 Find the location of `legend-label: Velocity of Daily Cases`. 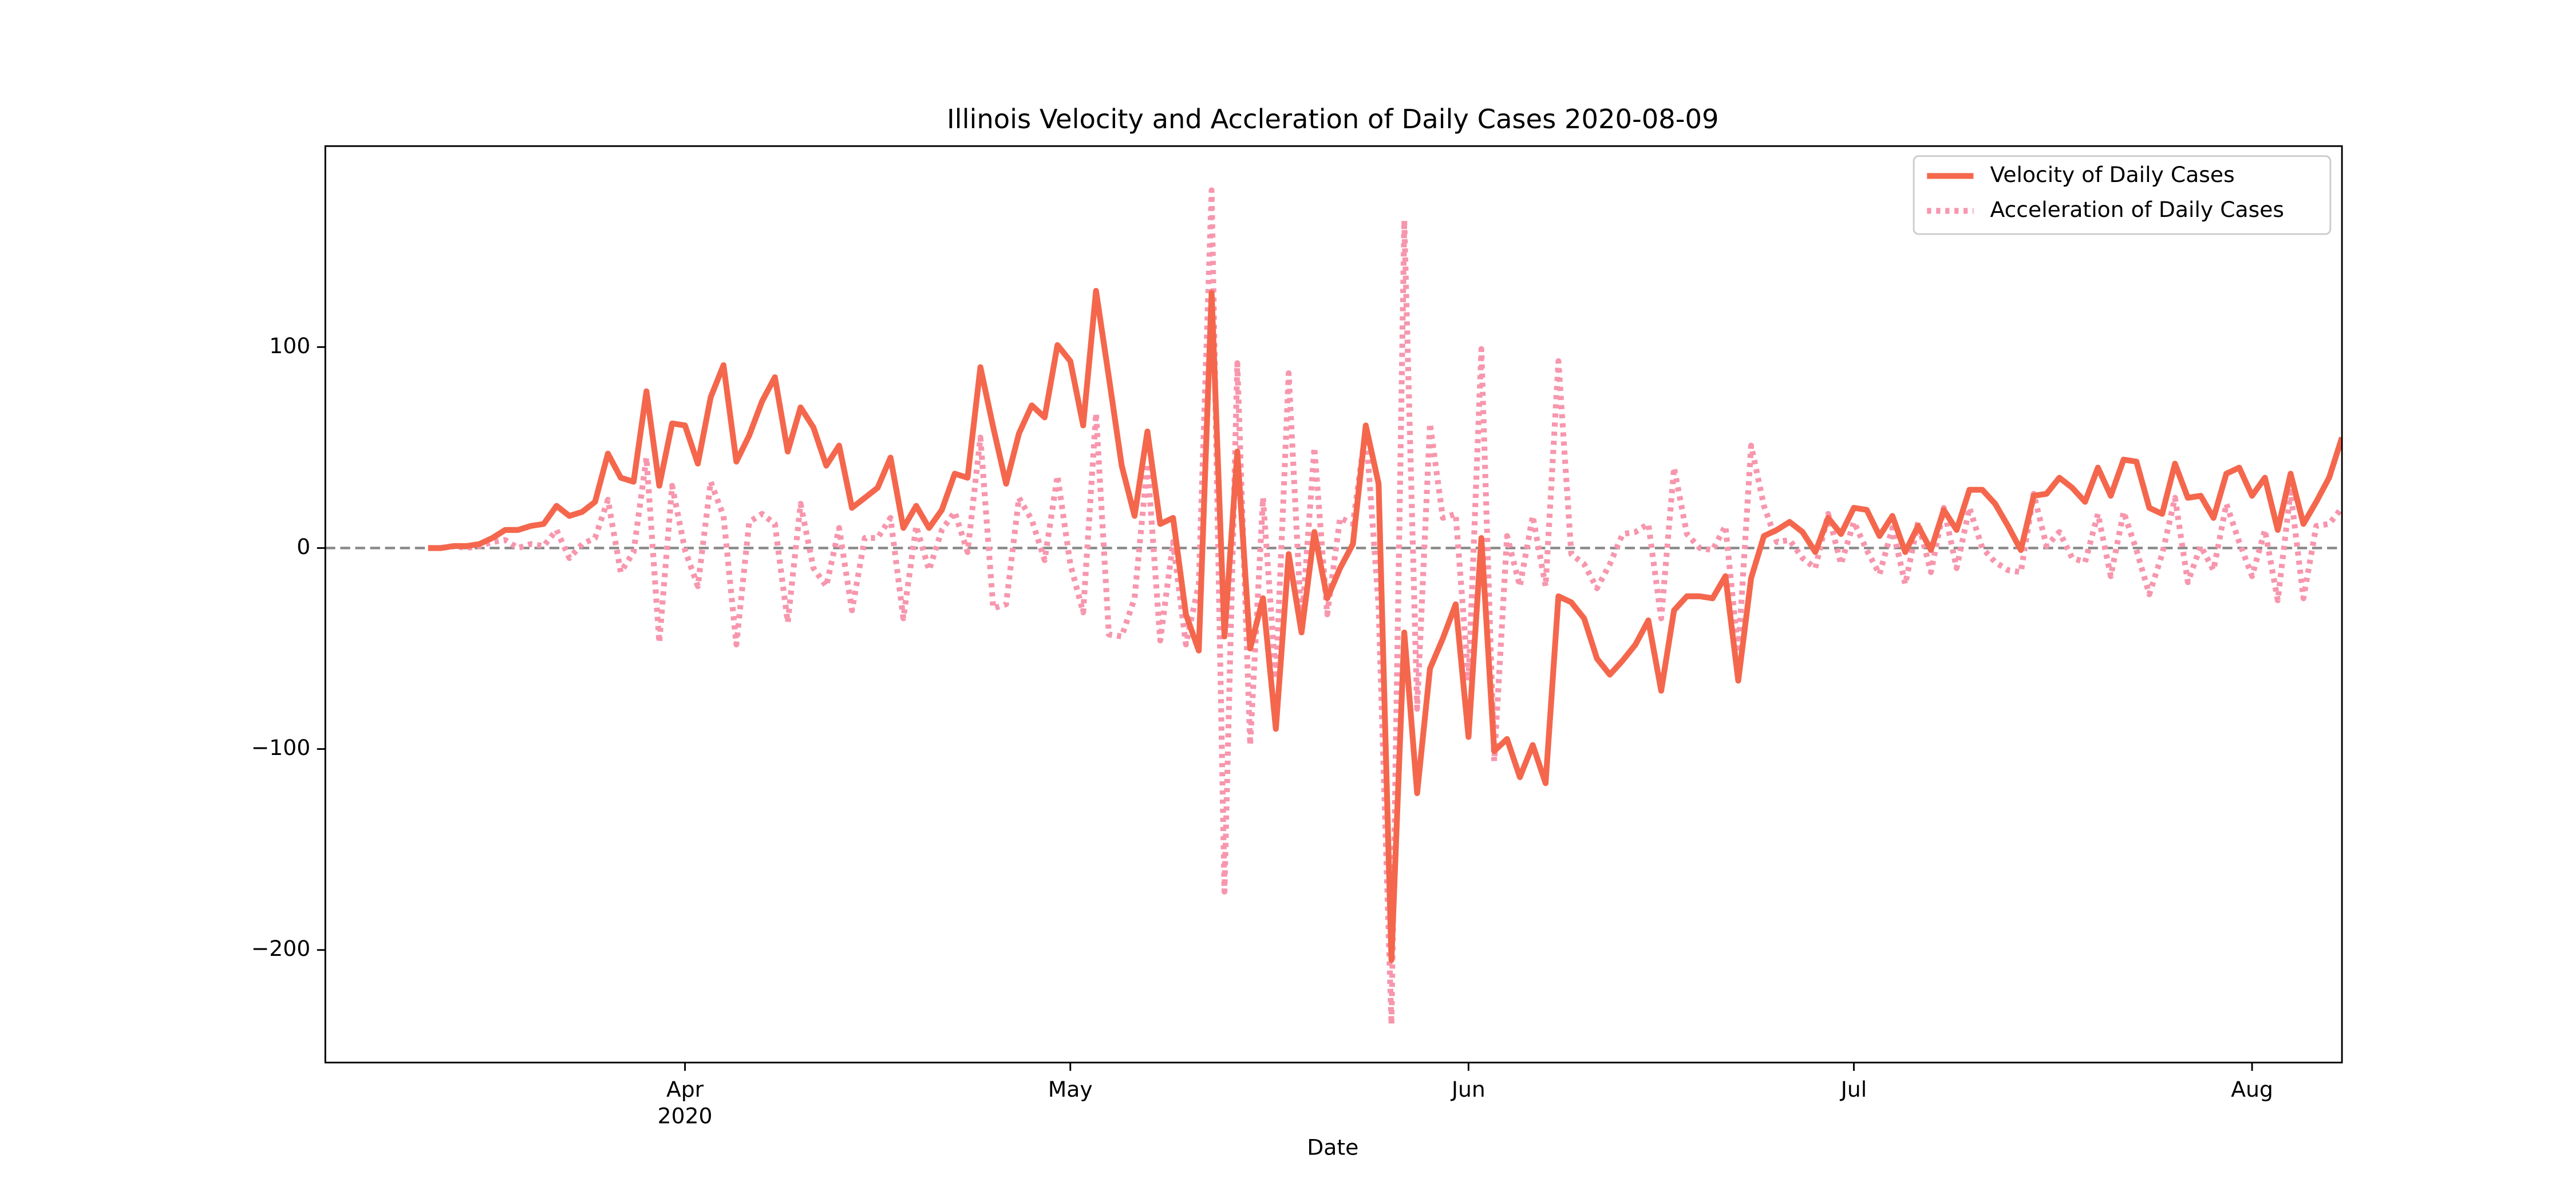

legend-label: Velocity of Daily Cases is located at coordinates (2112, 174).